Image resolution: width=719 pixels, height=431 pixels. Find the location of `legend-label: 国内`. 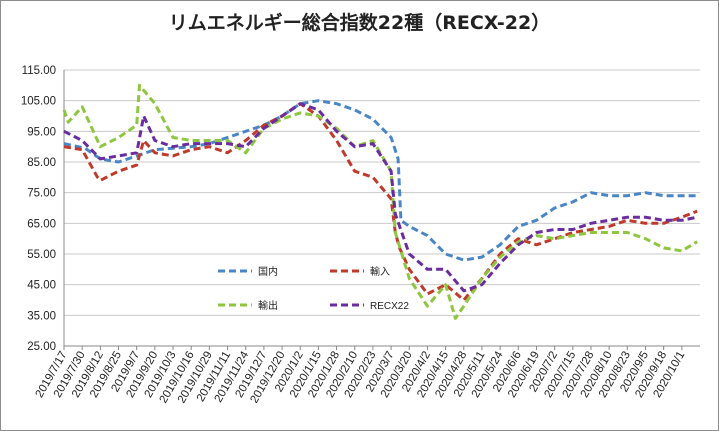

legend-label: 国内 is located at coordinates (268, 271).